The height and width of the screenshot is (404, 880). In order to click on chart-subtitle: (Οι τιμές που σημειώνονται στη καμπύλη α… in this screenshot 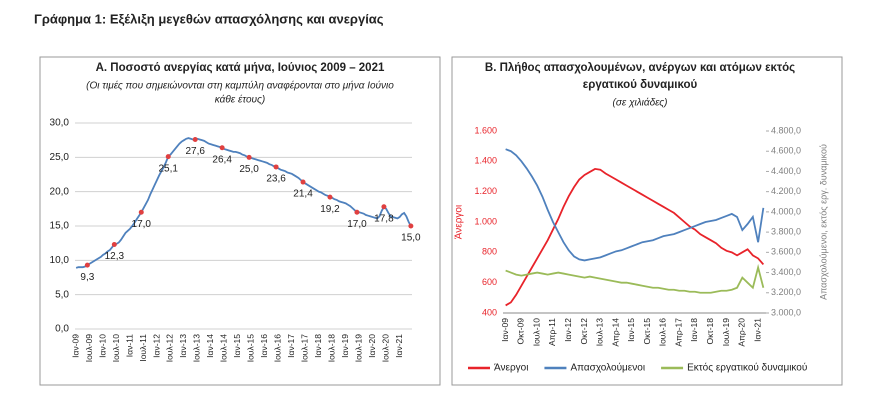, I will do `click(240, 86)`.